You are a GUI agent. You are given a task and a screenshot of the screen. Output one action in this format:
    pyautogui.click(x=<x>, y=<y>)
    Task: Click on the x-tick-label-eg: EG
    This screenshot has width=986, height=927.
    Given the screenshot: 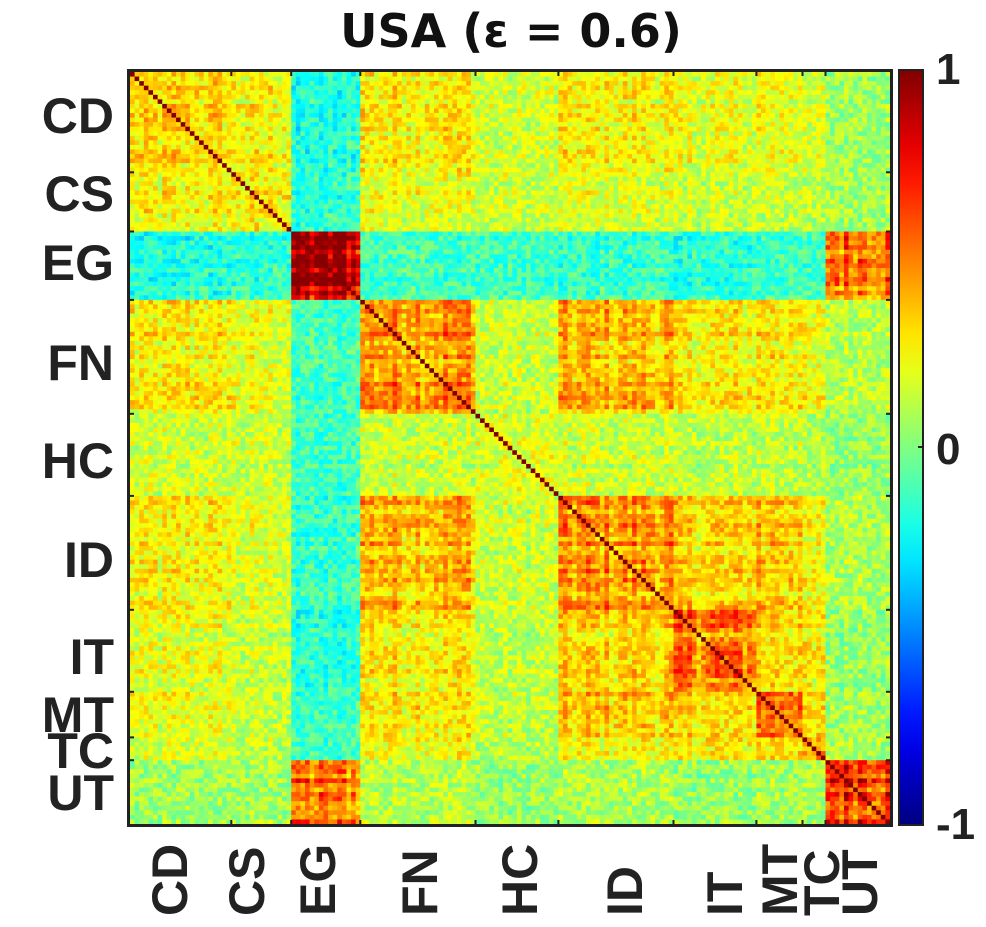 What is the action you would take?
    pyautogui.click(x=318, y=880)
    